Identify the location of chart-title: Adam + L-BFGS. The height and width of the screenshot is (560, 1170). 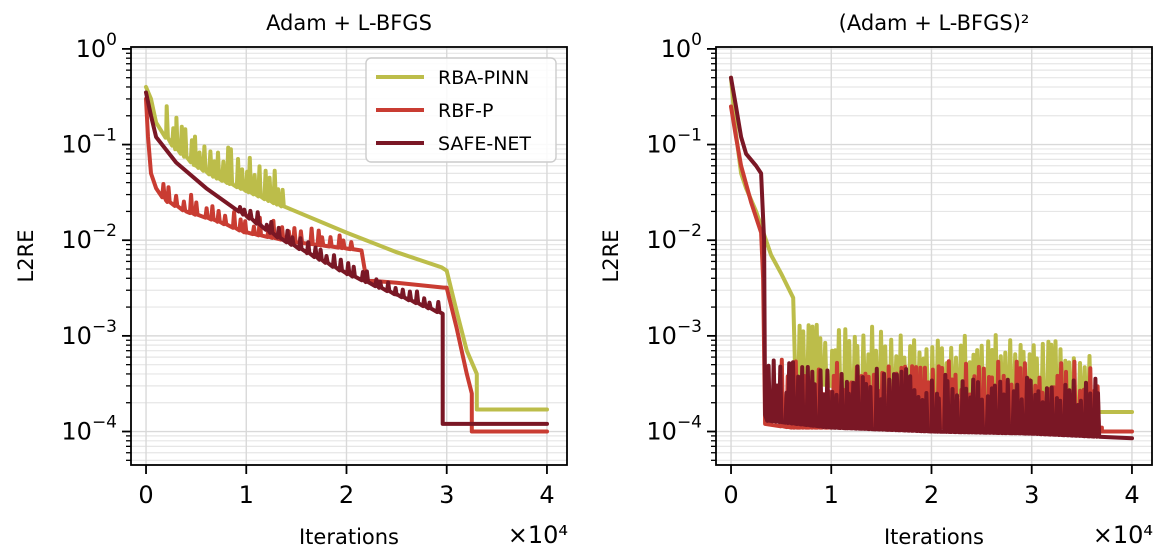
(349, 23).